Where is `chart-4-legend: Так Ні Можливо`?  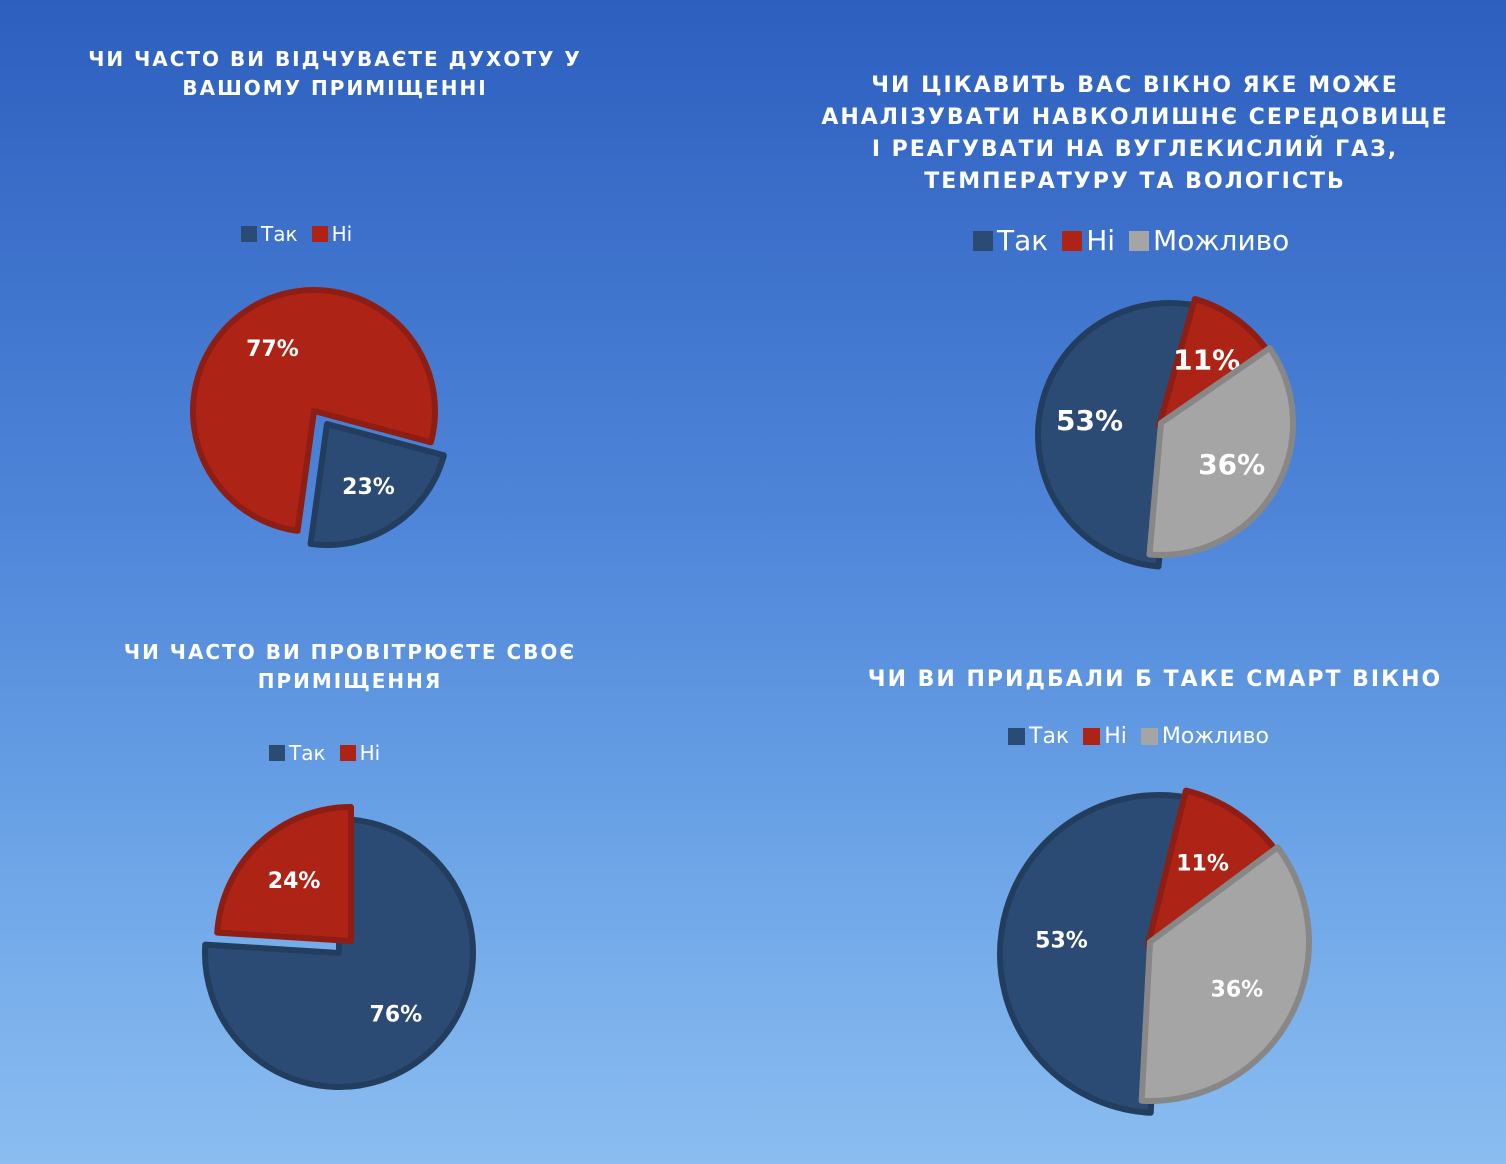 chart-4-legend: Так Ні Можливо is located at coordinates (1145, 736).